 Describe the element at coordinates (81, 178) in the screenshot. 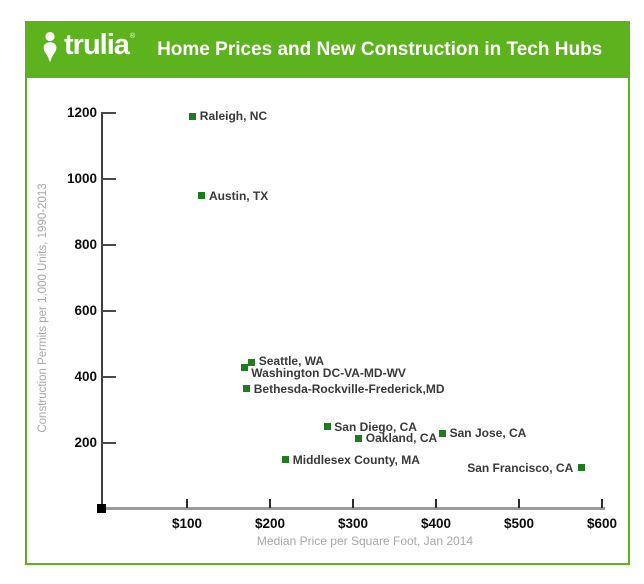

I see `y-tick-label: 1000` at that location.